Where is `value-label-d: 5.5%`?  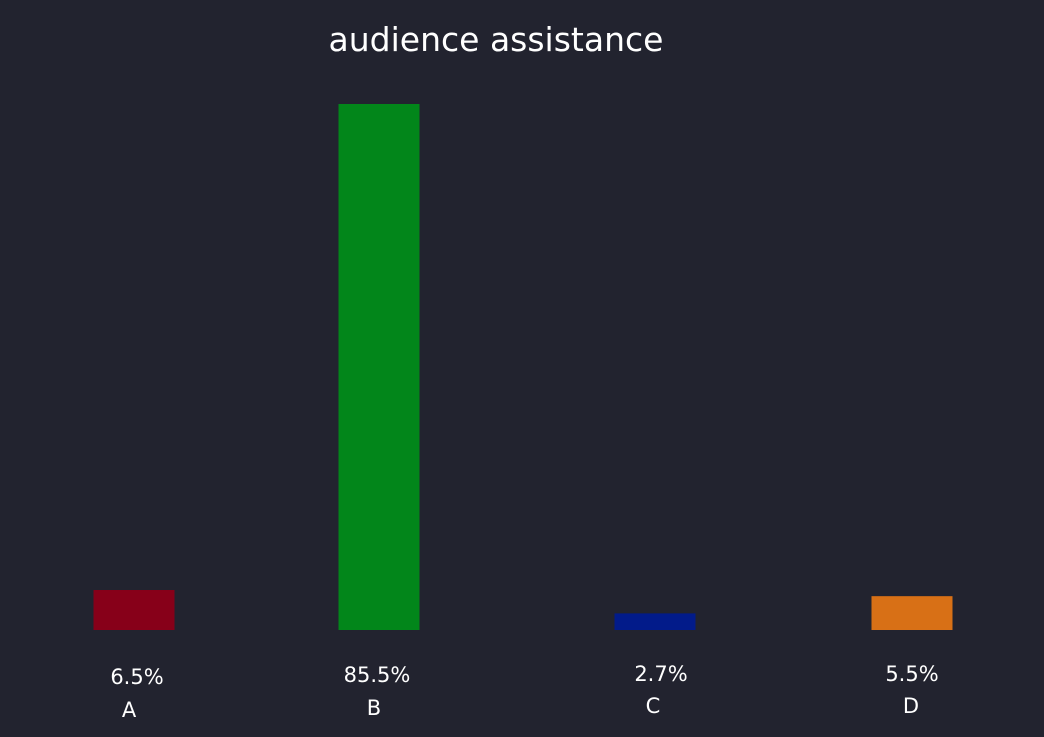 value-label-d: 5.5% is located at coordinates (911, 674).